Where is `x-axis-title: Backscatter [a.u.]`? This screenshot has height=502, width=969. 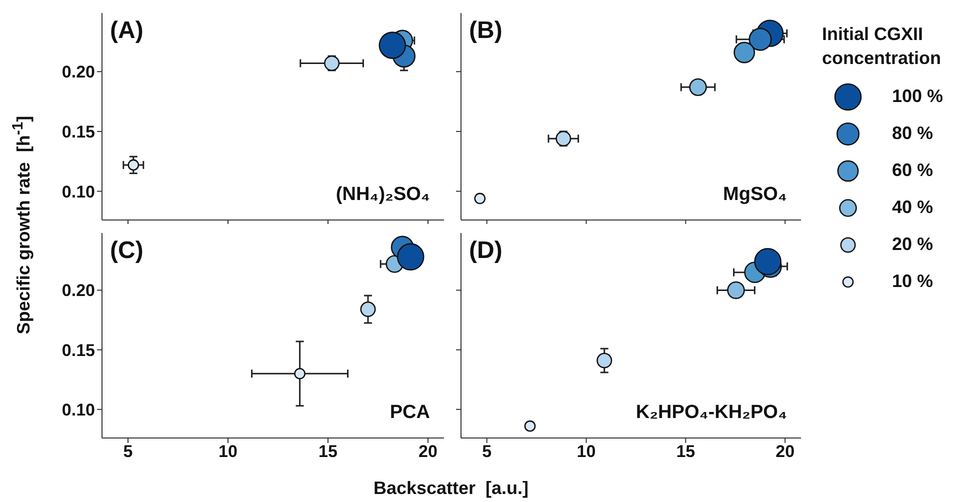
x-axis-title: Backscatter [a.u.] is located at coordinates (451, 488).